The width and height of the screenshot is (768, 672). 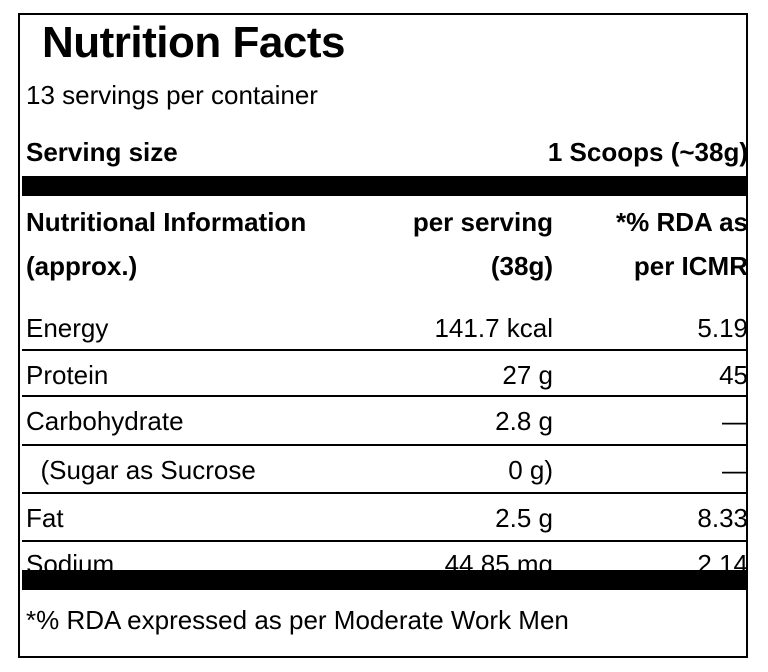 I want to click on nutrient-row-energy: Energy 141.7 kcal 5.19, so click(x=385, y=328).